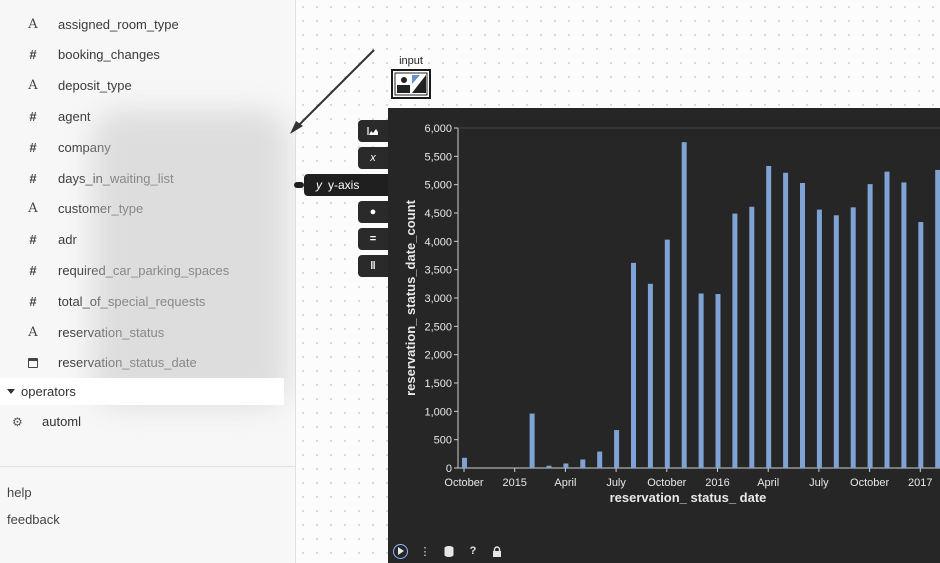  I want to click on y-axis-title: reservation_ status_date_count, so click(410, 297).